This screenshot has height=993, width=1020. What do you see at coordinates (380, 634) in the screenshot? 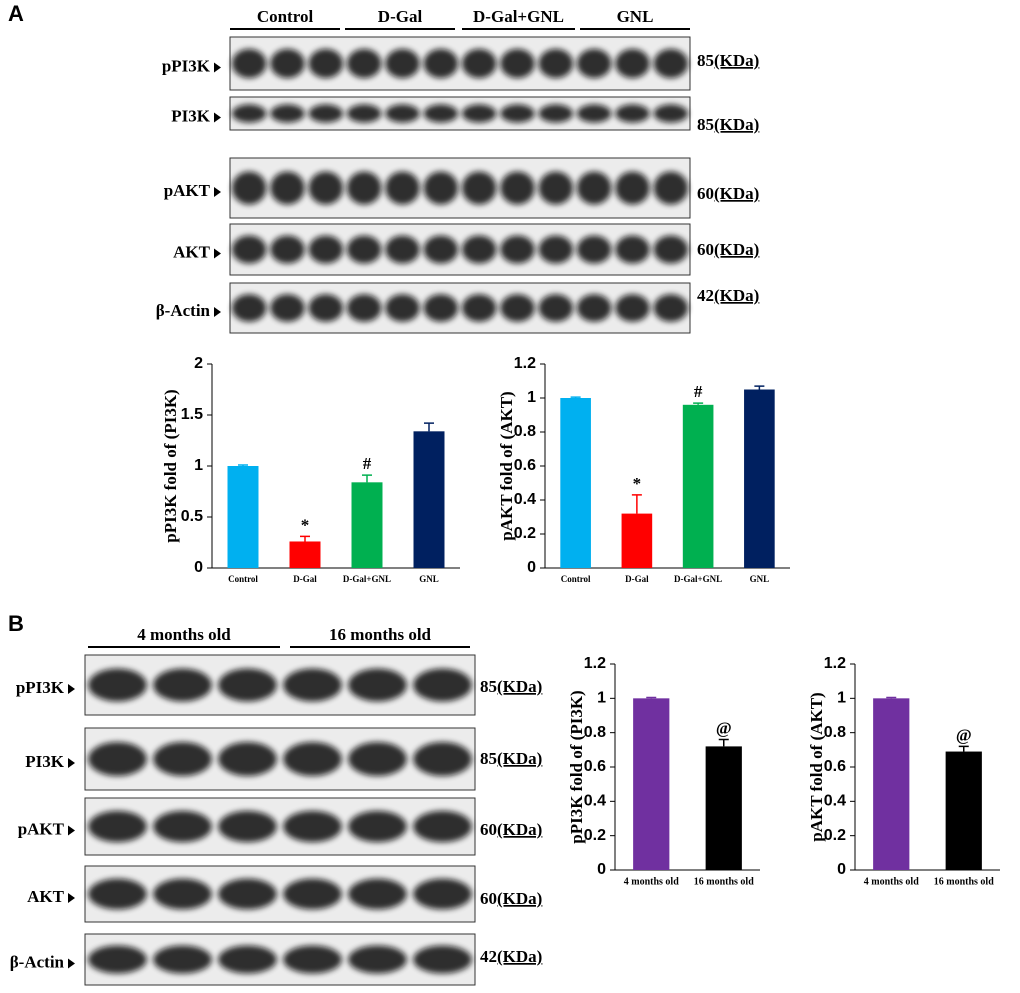
I see `group-label: 16 months old` at bounding box center [380, 634].